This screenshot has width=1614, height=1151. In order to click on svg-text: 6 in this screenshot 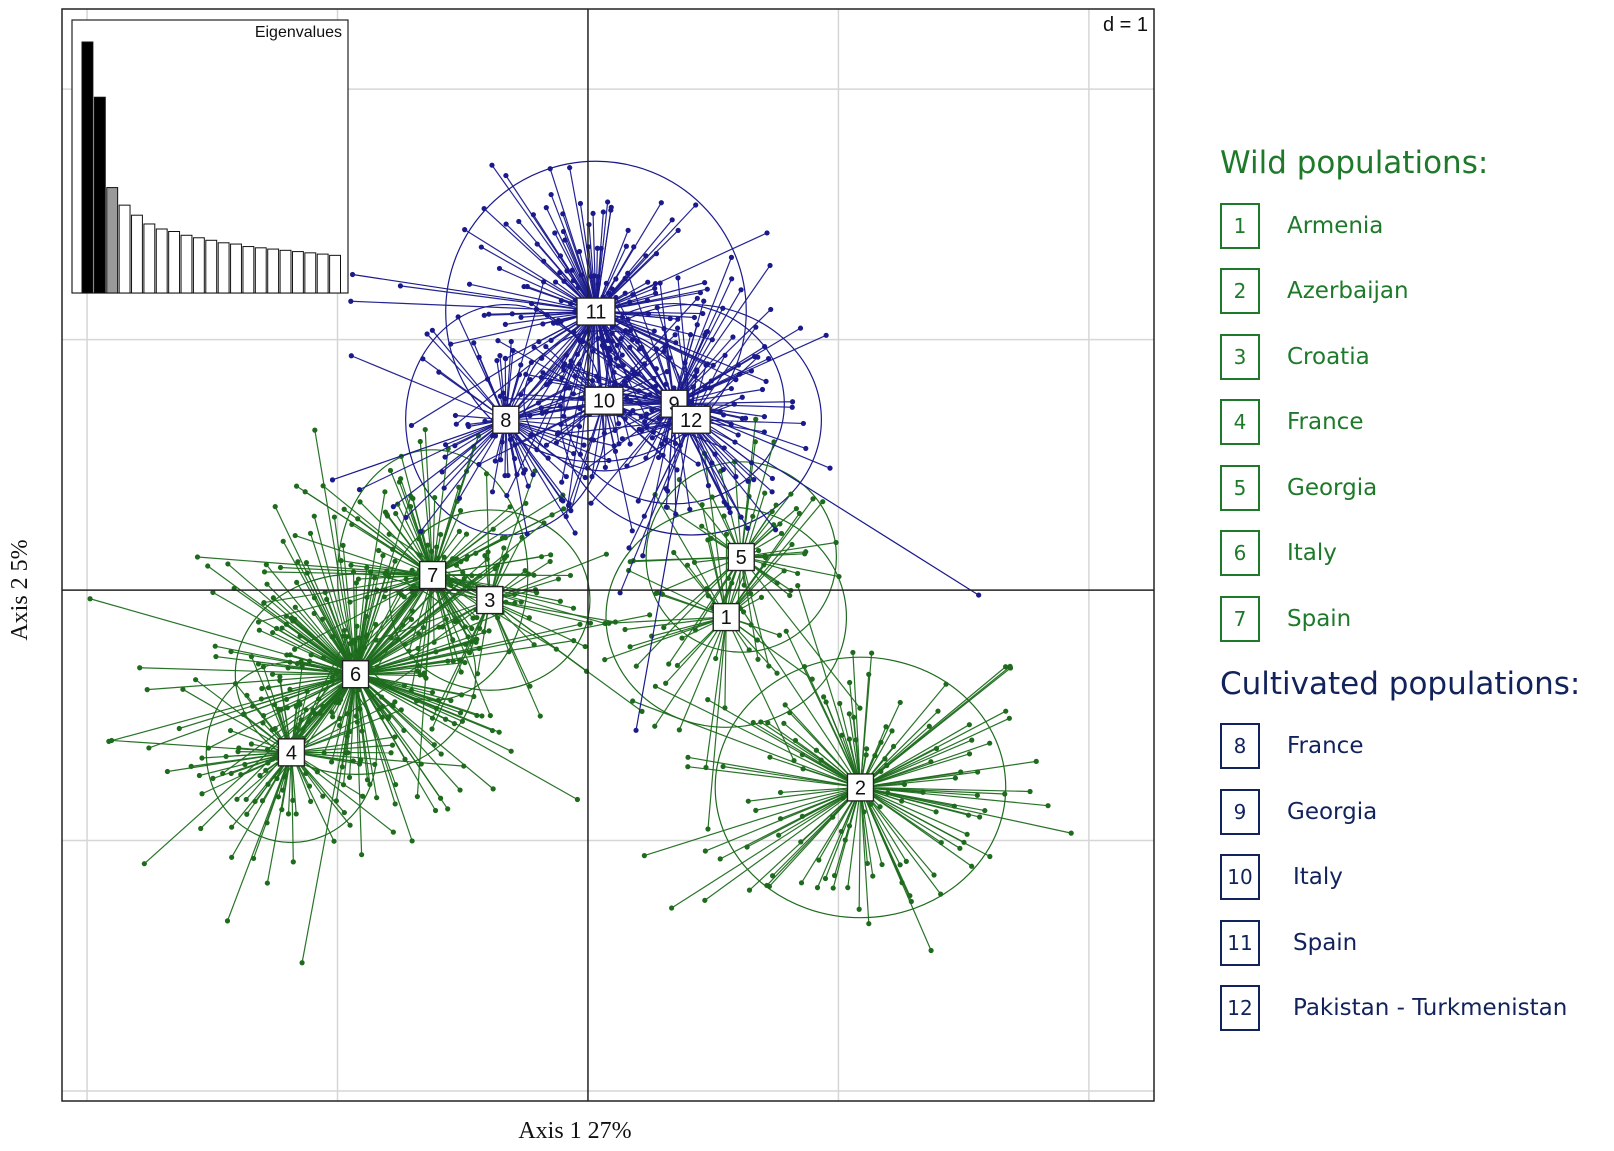, I will do `click(355, 675)`.